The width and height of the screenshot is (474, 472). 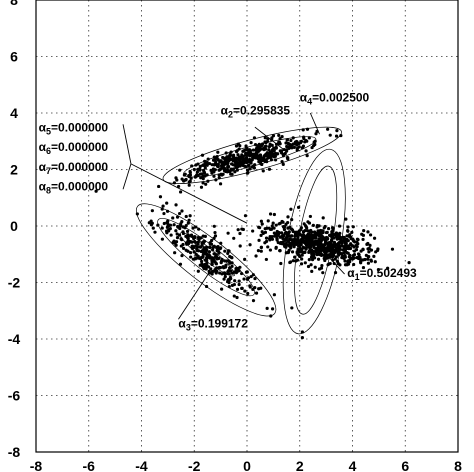 What do you see at coordinates (382, 274) in the screenshot?
I see `weight-annotation: α1=0.502493` at bounding box center [382, 274].